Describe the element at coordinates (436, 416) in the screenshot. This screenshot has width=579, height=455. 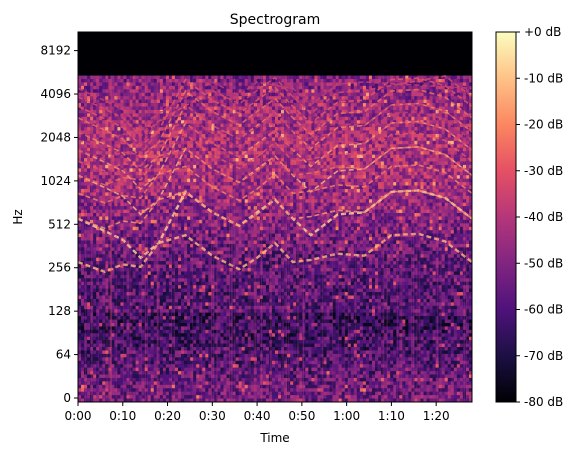
I see `x-tick-label: 1:20` at that location.